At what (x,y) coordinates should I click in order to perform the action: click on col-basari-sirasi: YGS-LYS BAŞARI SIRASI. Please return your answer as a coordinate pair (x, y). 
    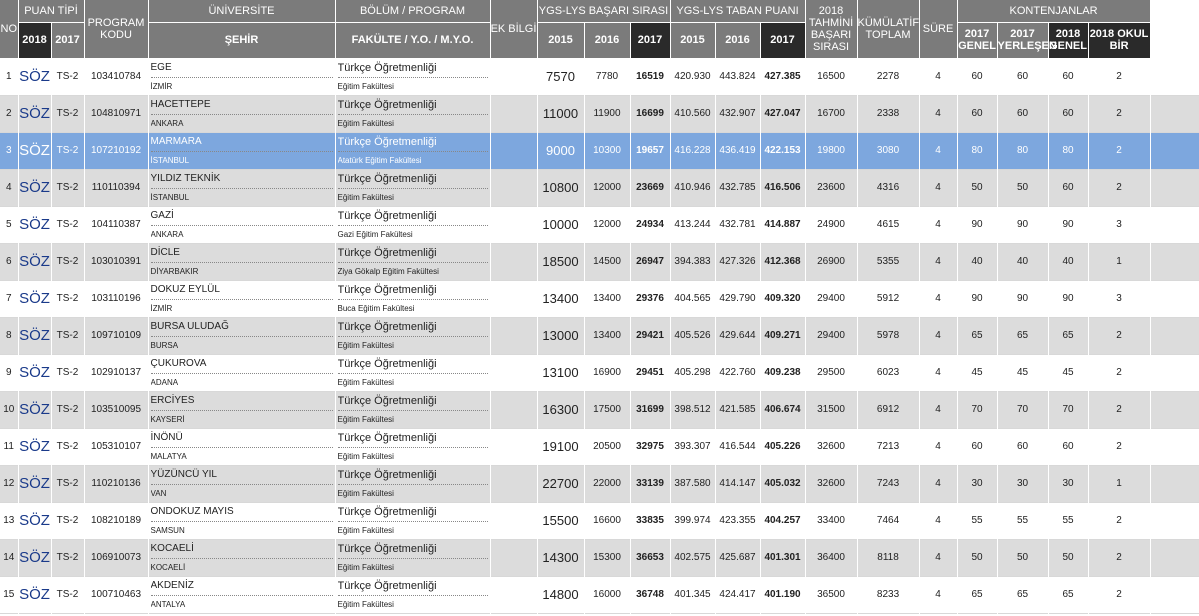
    Looking at the image, I should click on (604, 11).